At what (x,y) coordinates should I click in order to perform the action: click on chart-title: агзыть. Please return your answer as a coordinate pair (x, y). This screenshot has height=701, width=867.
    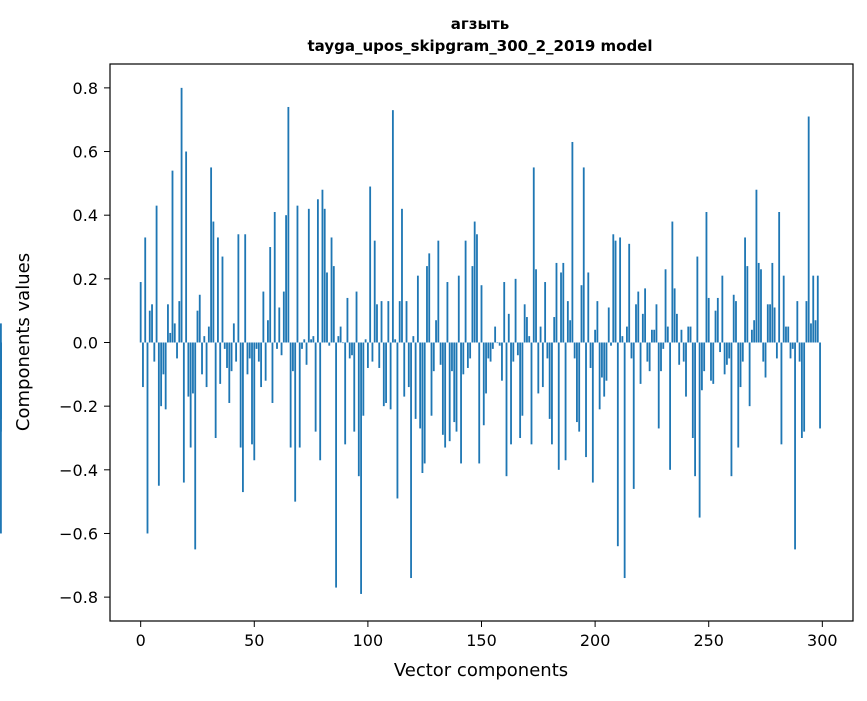
    Looking at the image, I should click on (480, 24).